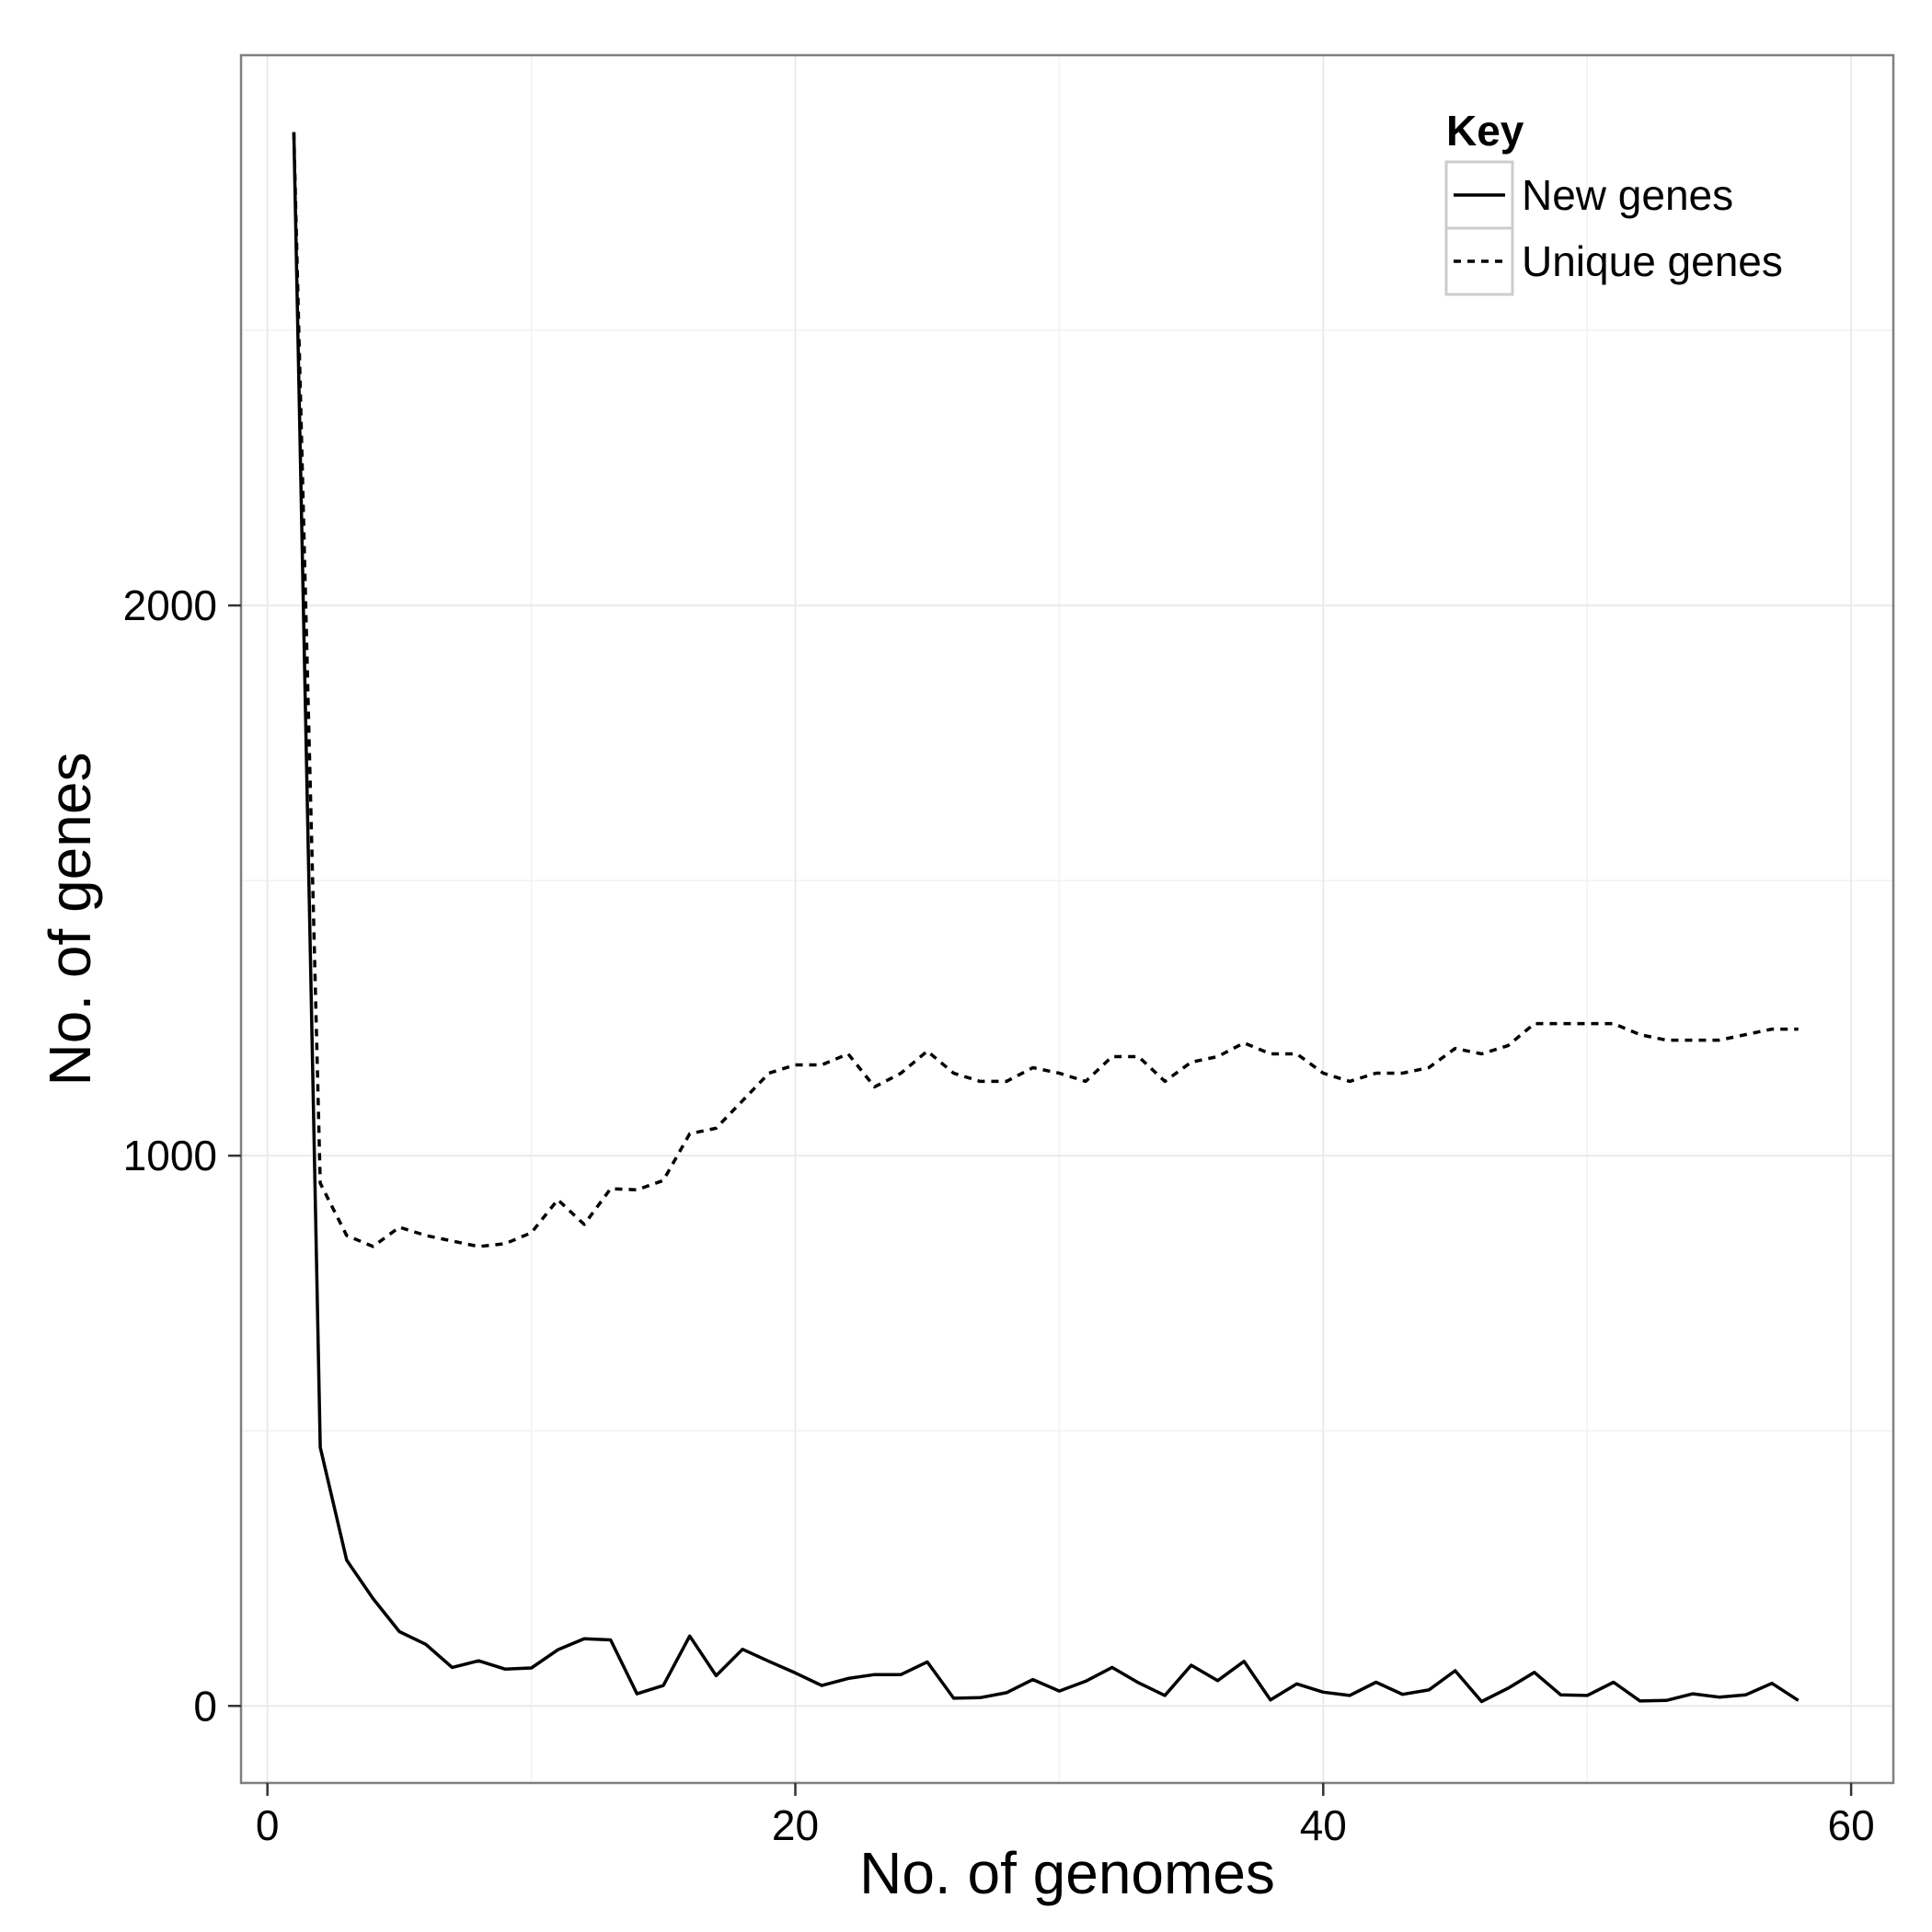  What do you see at coordinates (205, 1706) in the screenshot?
I see `y-tick-label: 0` at bounding box center [205, 1706].